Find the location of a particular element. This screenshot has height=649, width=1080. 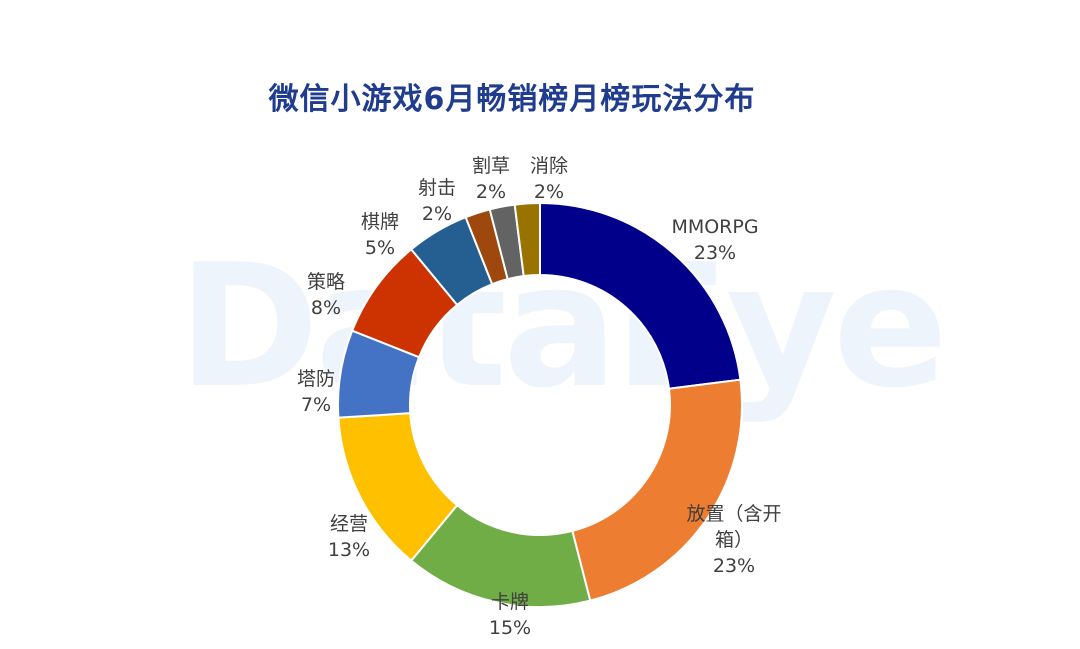

slice-label-6: 棋牌 5% is located at coordinates (380, 235).